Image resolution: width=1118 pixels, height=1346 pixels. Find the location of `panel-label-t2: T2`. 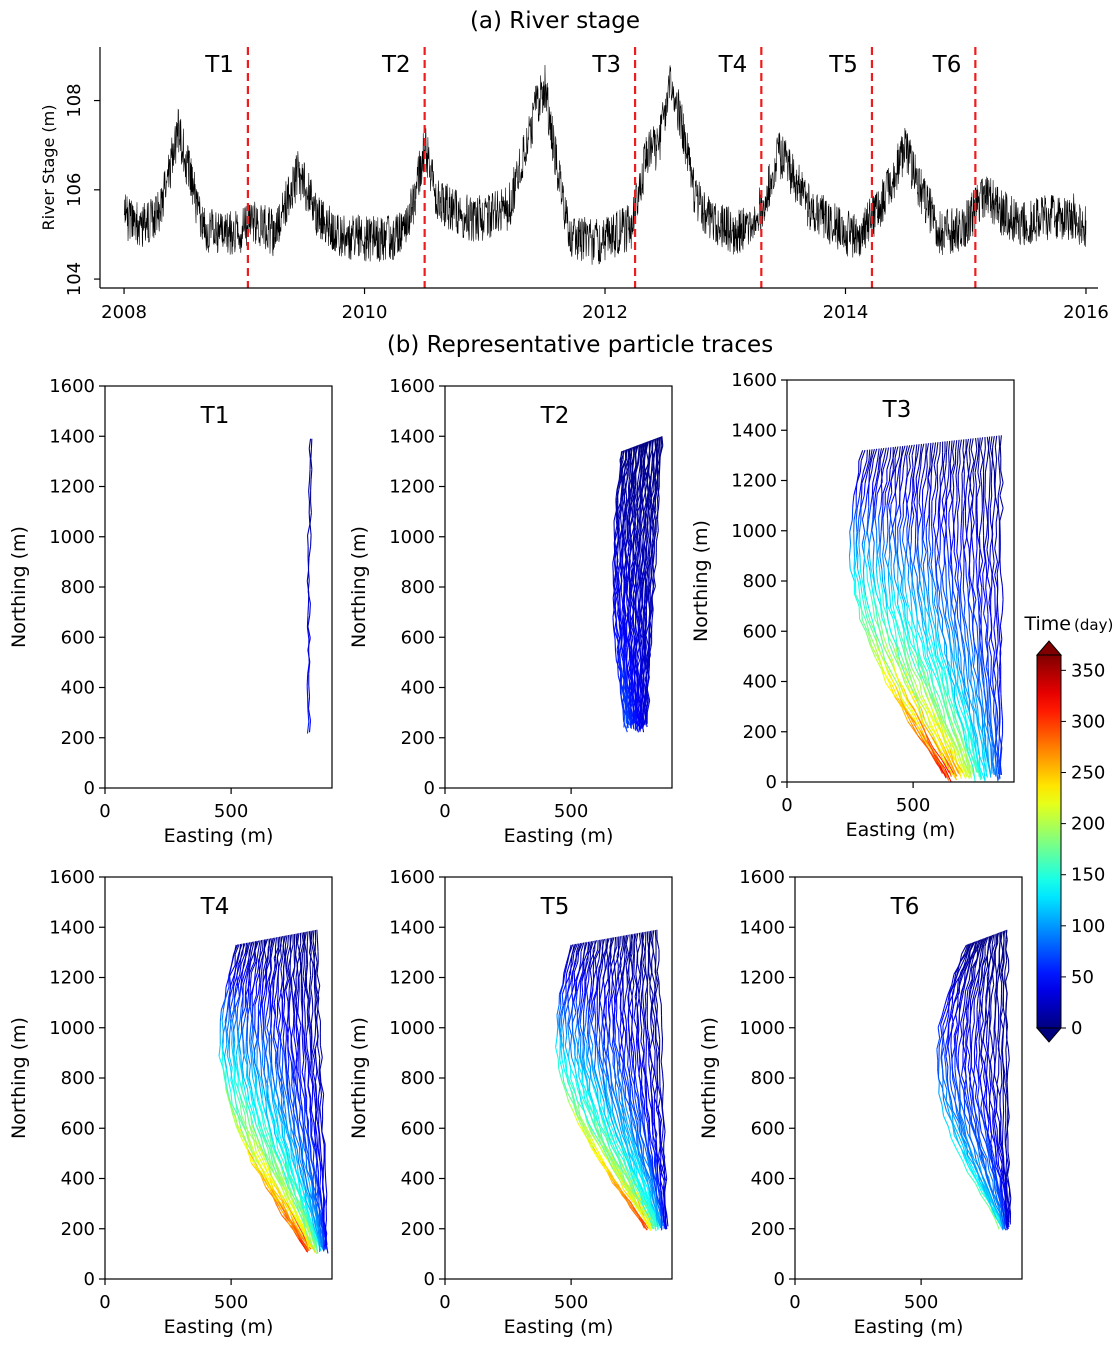

panel-label-t2: T2 is located at coordinates (555, 416).